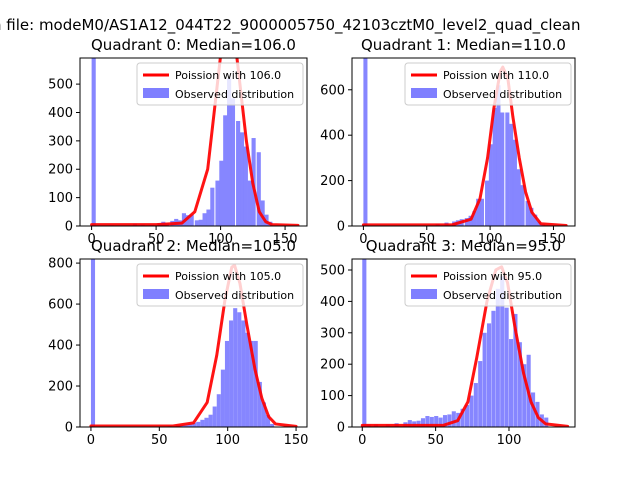 This screenshot has height=484, width=640. I want to click on legend-fit-label: Poission with 110.0, so click(496, 75).